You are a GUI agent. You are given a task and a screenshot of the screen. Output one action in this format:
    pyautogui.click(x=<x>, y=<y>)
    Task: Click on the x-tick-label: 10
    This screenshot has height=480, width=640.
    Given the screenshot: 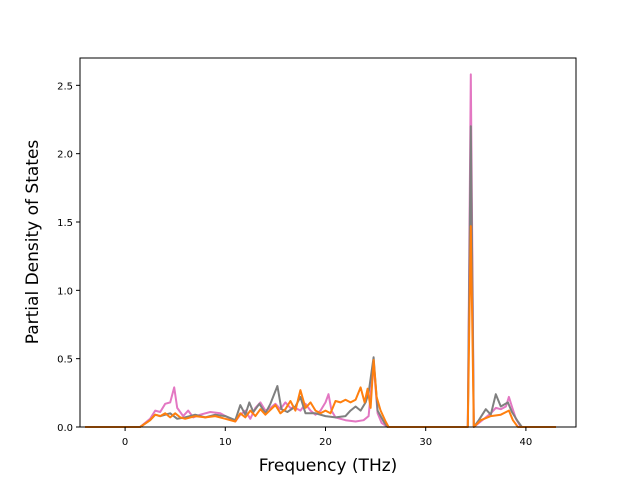 What is the action you would take?
    pyautogui.click(x=225, y=442)
    